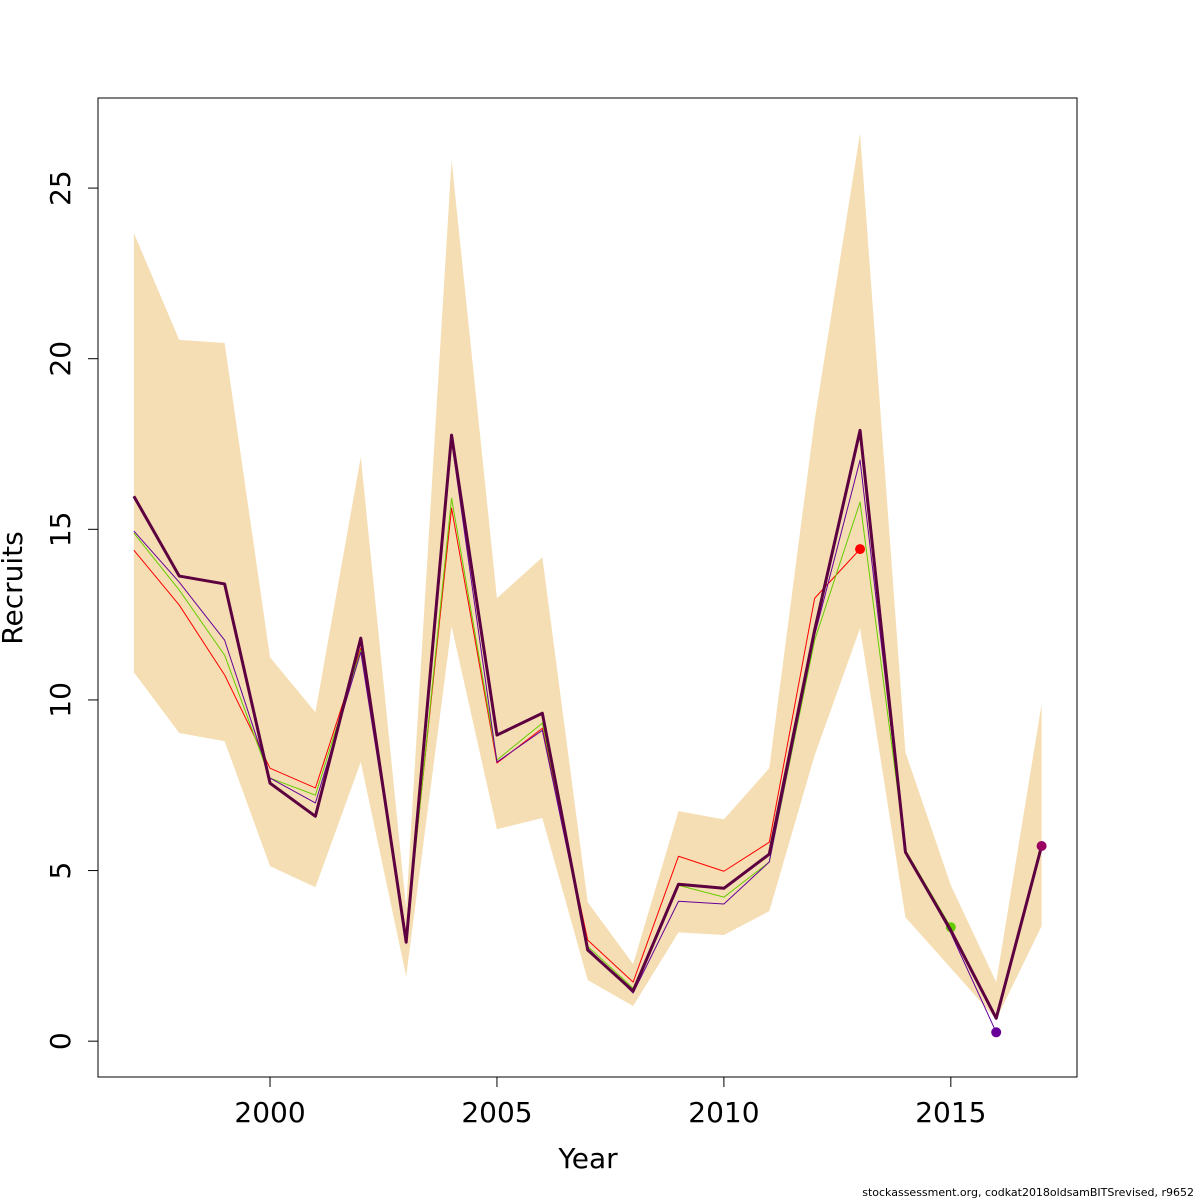 This screenshot has height=1200, width=1200. I want to click on y-tick-label: 15, so click(60, 529).